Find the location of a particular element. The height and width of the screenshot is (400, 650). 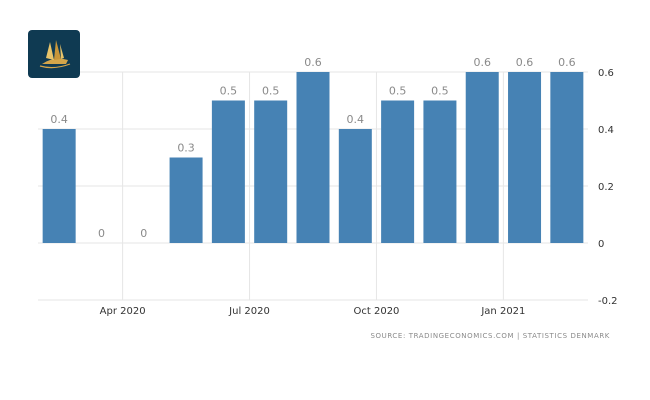

y-tick-label: 0.4 is located at coordinates (606, 130).